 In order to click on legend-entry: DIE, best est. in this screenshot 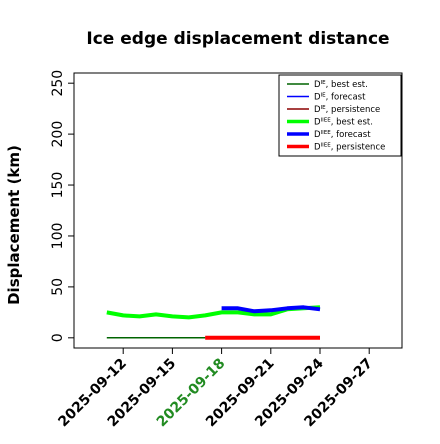, I will do `click(341, 85)`.